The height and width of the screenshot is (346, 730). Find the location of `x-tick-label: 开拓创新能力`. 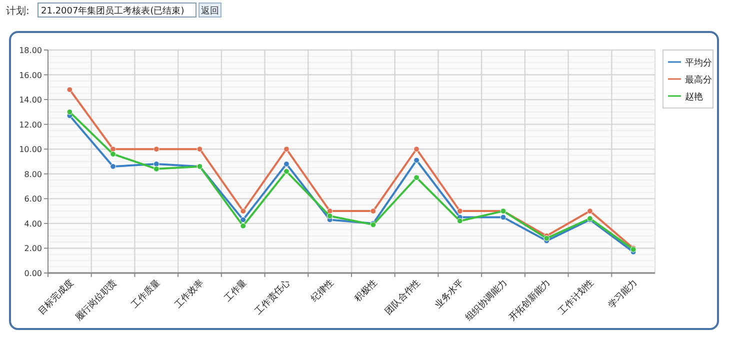

x-tick-label: 开拓创新能力 is located at coordinates (529, 300).